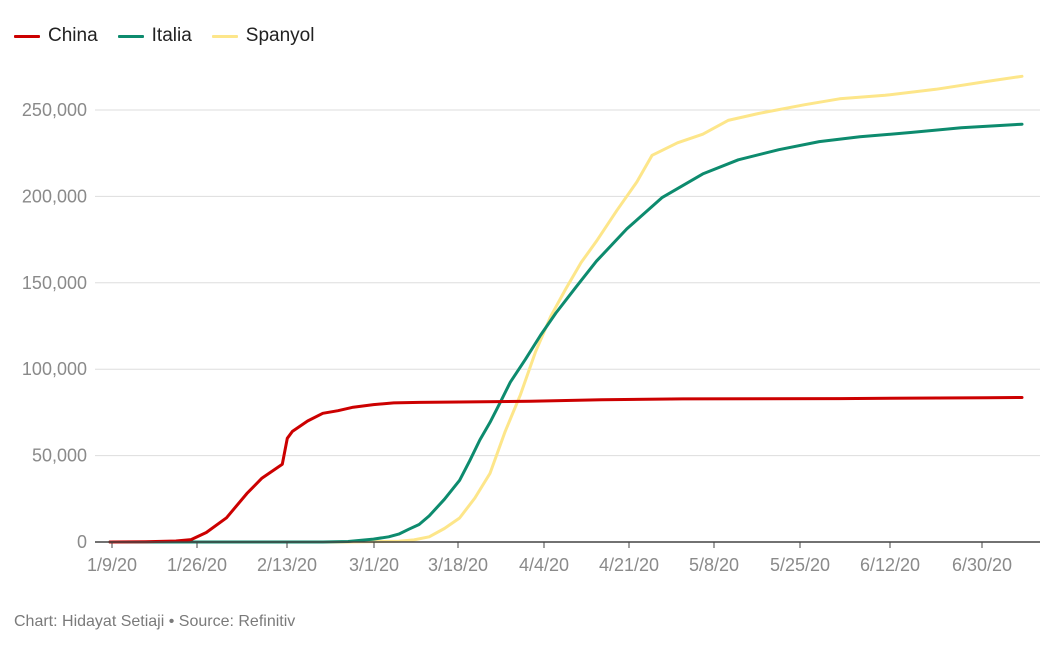 This screenshot has width=1054, height=655. I want to click on x-tick-label: 3/18/20, so click(458, 565).